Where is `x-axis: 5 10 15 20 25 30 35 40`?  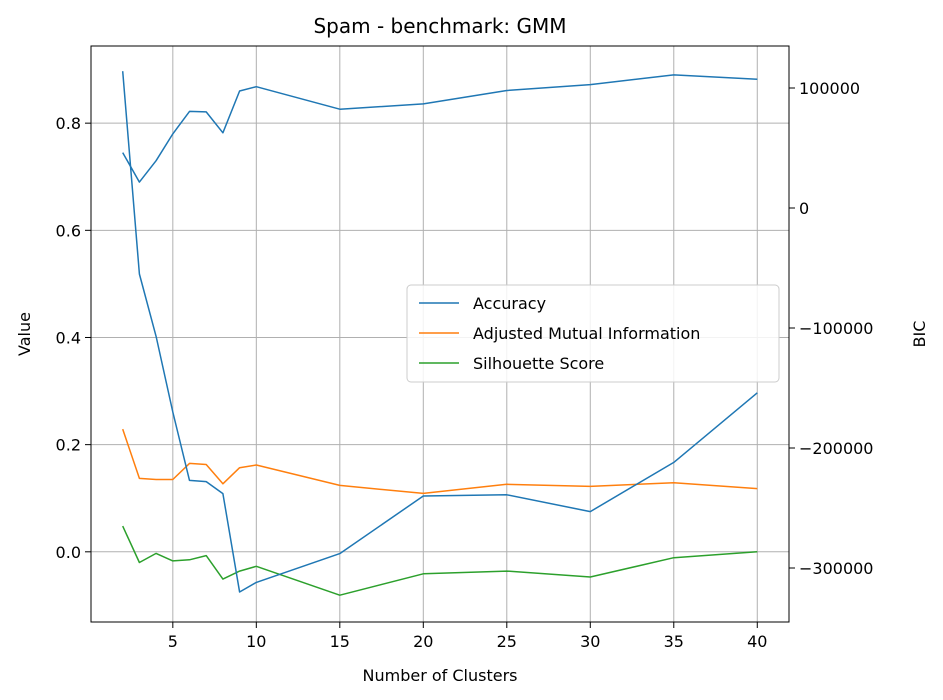
x-axis: 5 10 15 20 25 30 35 40 is located at coordinates (467, 636).